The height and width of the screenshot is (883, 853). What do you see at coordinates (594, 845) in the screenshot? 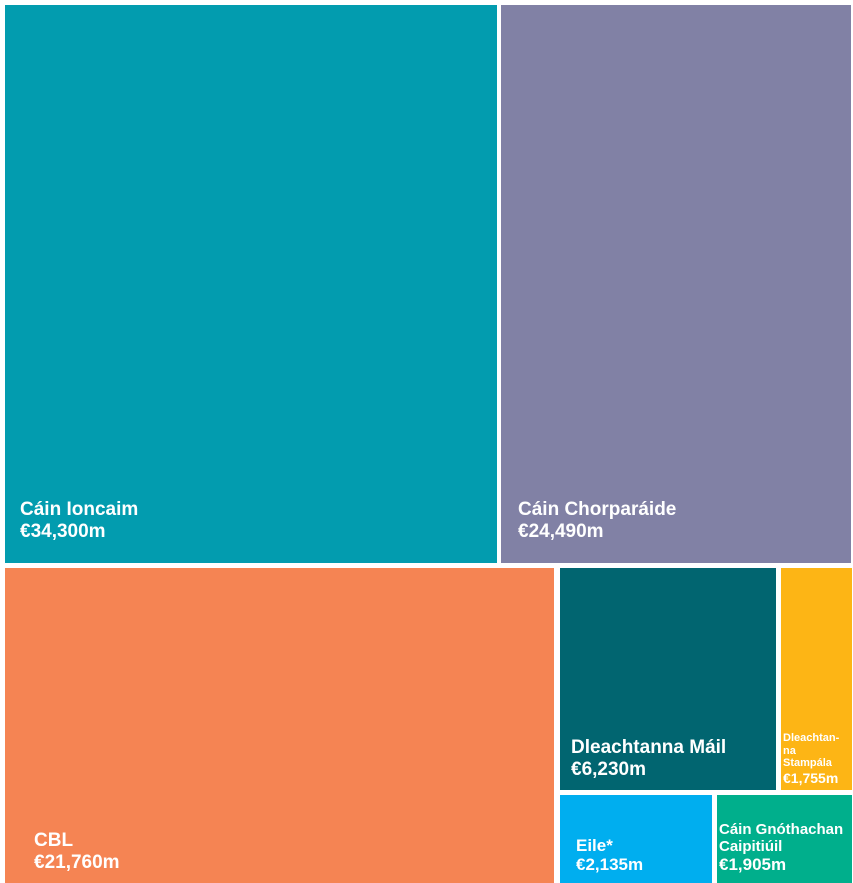
I see `tile-name: Eile*` at bounding box center [594, 845].